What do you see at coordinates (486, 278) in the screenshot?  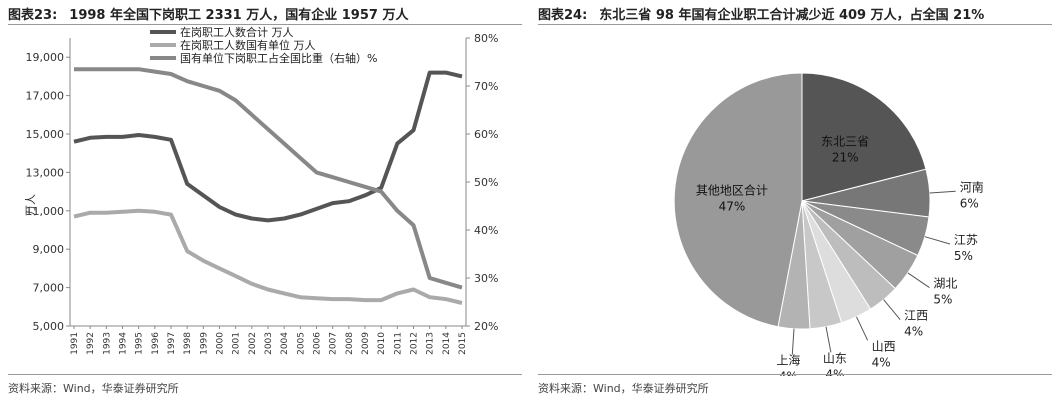 I see `right-tick-label: 30%` at bounding box center [486, 278].